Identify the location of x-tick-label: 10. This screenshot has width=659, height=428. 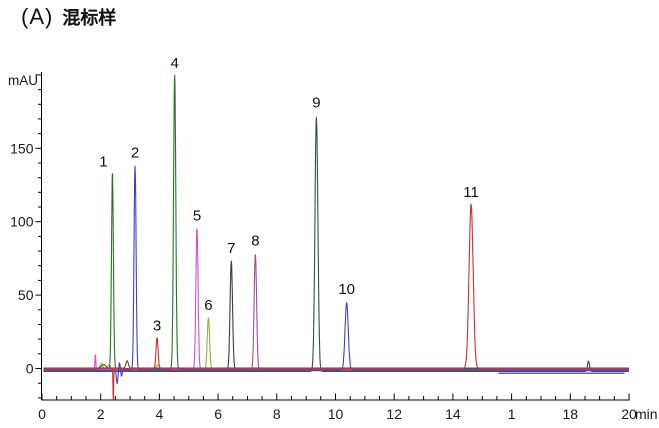
(336, 414).